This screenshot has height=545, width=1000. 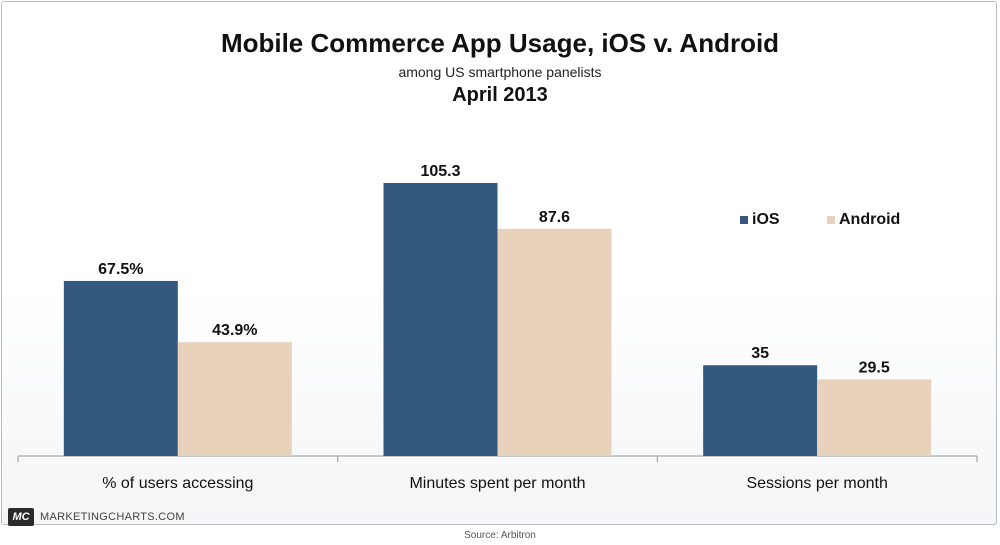 I want to click on category-label: Sessions per month, so click(x=816, y=483).